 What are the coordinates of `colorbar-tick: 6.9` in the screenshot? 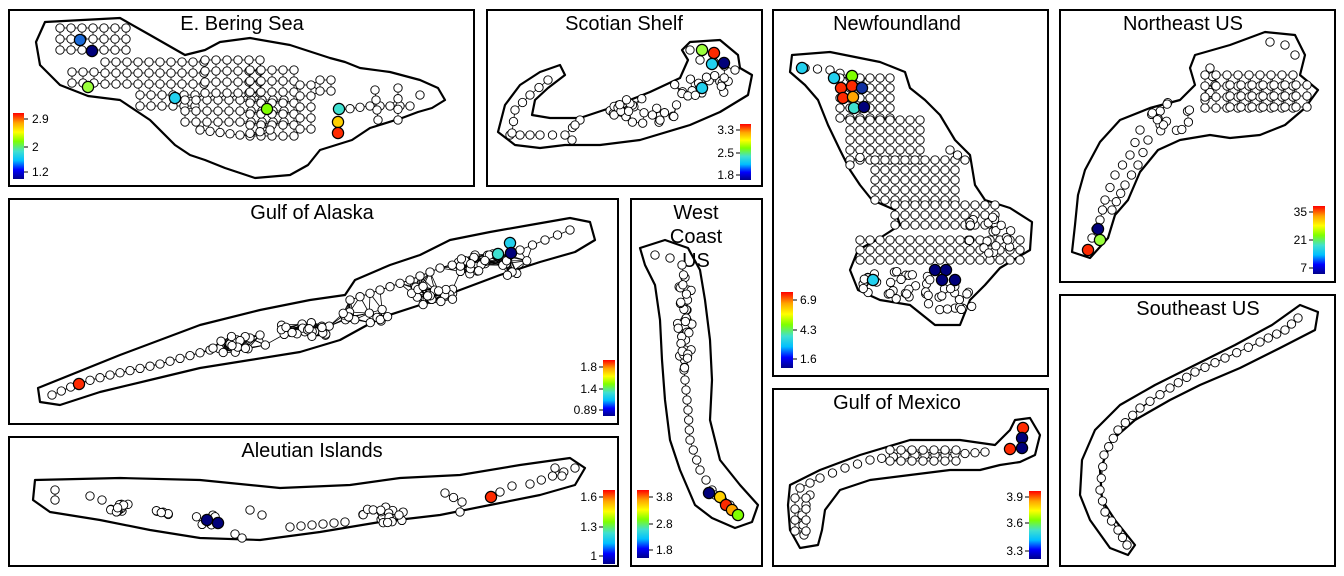 It's located at (808, 300).